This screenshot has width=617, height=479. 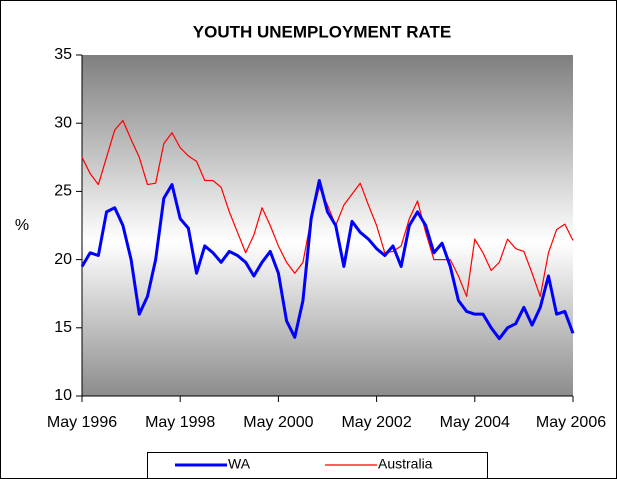 What do you see at coordinates (475, 422) in the screenshot?
I see `x-tick-label: May 2004` at bounding box center [475, 422].